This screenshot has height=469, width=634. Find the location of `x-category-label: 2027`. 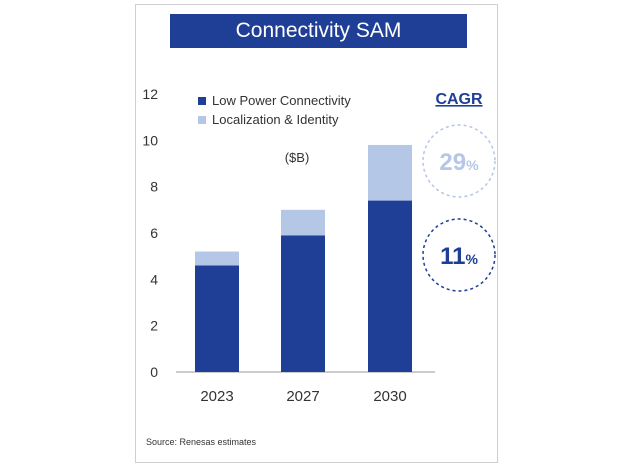

x-category-label: 2027 is located at coordinates (302, 396).